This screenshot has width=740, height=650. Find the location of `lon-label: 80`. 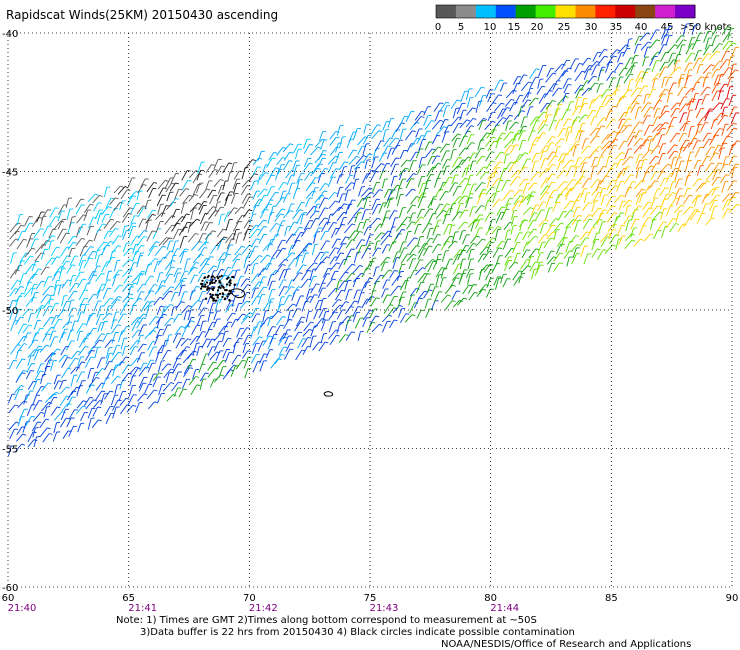

lon-label: 80 is located at coordinates (490, 598).